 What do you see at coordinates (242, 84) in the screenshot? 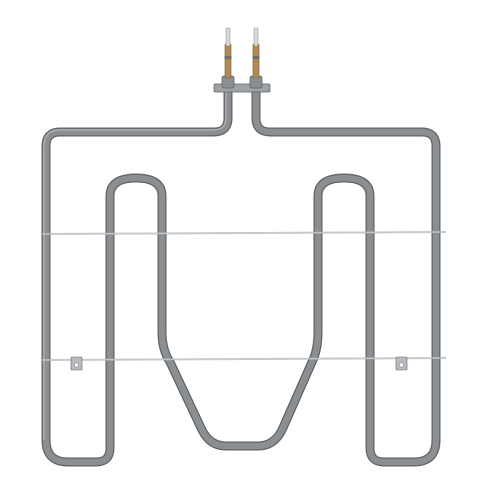
I see `terminal-mount` at bounding box center [242, 84].